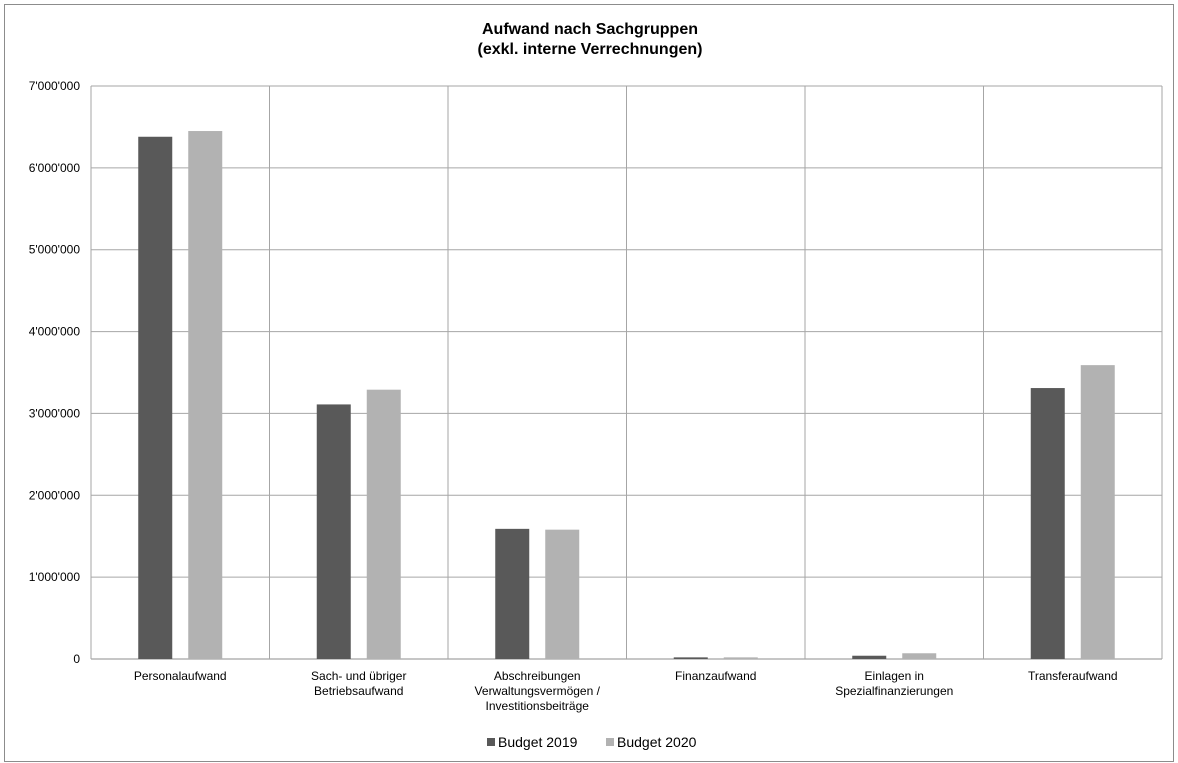 The image size is (1178, 763). What do you see at coordinates (55, 86) in the screenshot?
I see `y-tick-label: 7'000'000` at bounding box center [55, 86].